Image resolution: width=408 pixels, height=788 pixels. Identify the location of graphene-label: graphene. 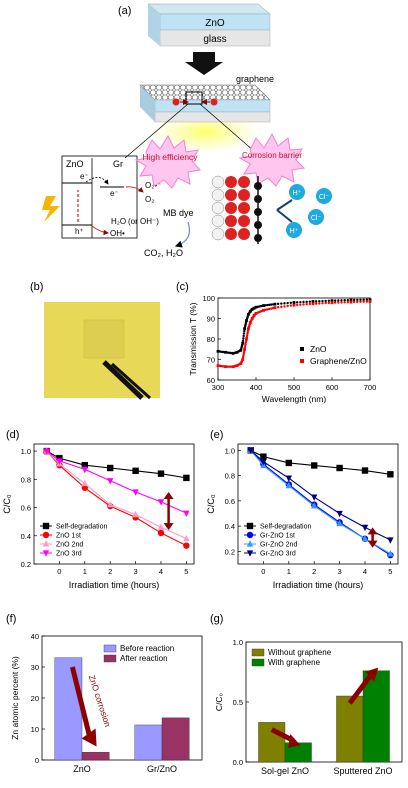
(255, 79).